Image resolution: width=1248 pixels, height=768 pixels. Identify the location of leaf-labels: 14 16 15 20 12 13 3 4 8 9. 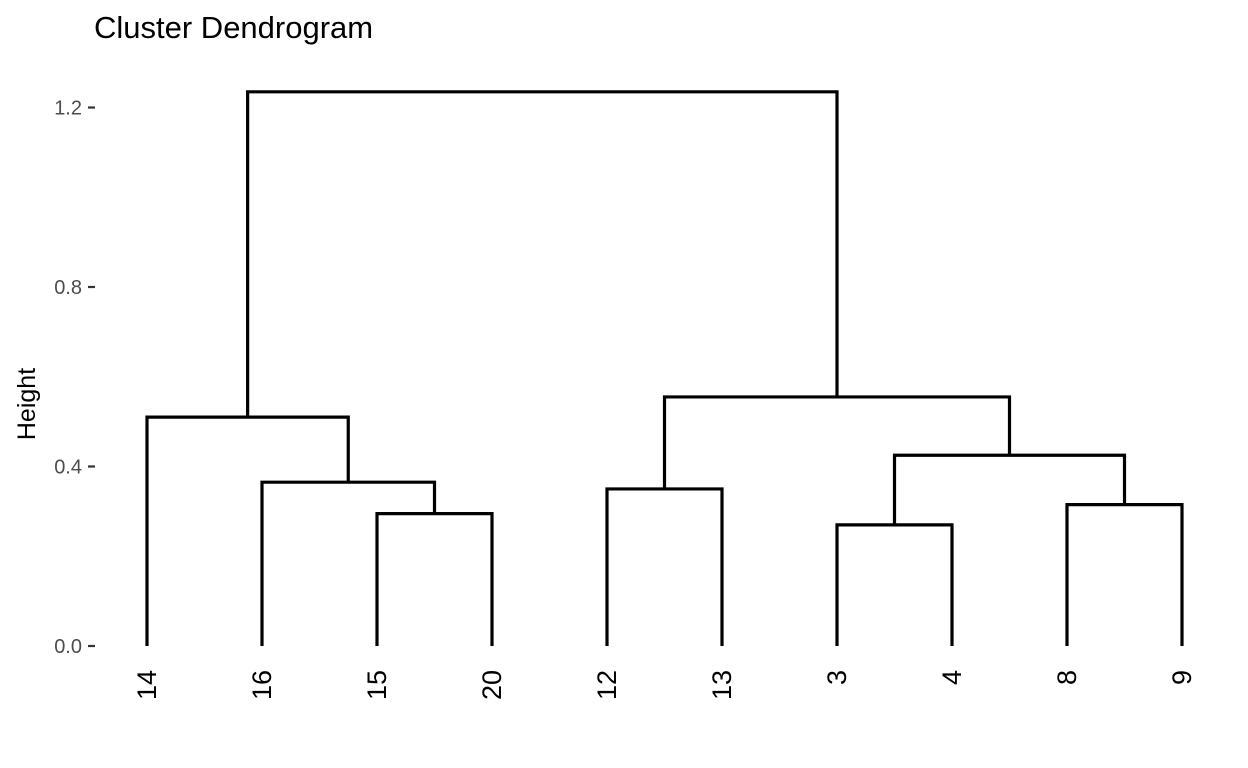
(664, 685).